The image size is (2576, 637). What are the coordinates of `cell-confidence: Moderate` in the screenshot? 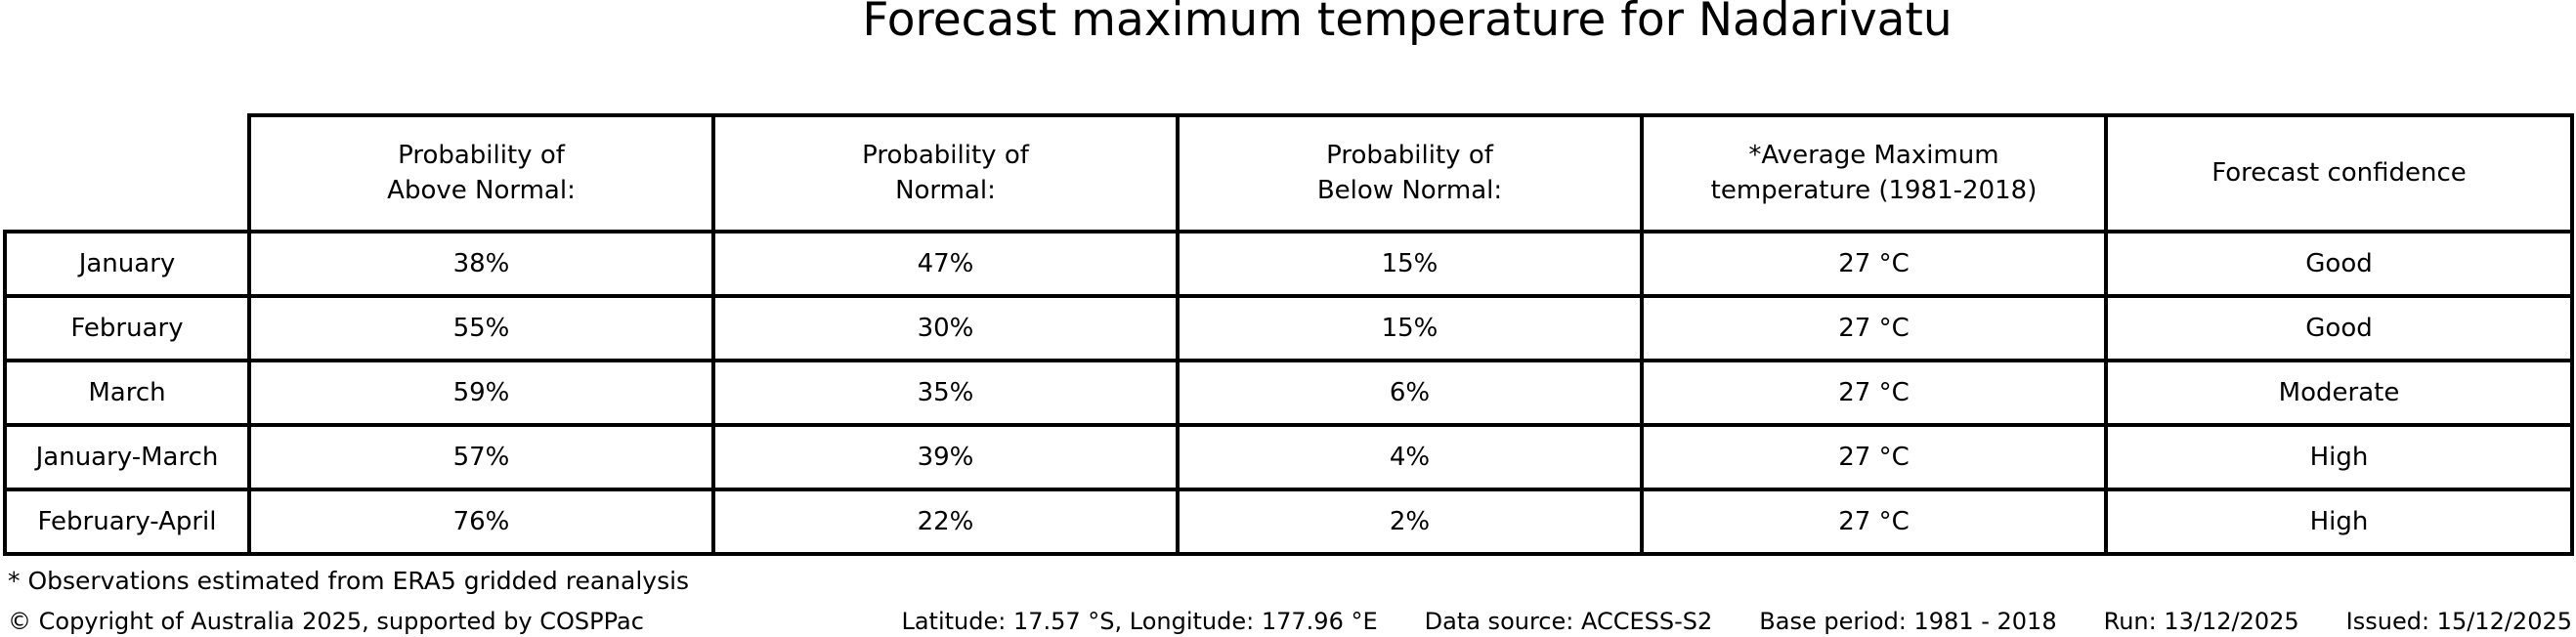 It's located at (2339, 393).